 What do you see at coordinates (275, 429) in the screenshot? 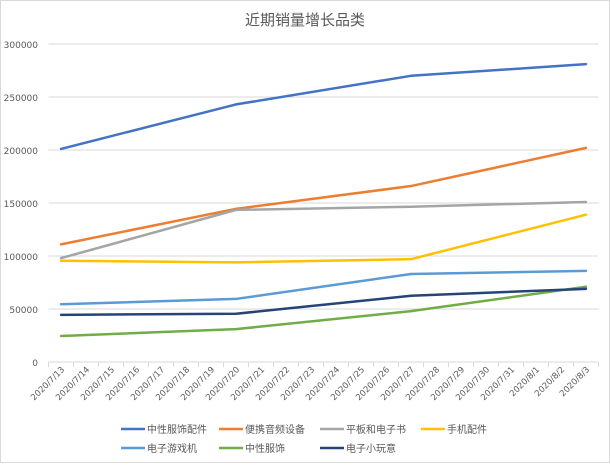
I see `legend-label: 便携音频设备` at bounding box center [275, 429].